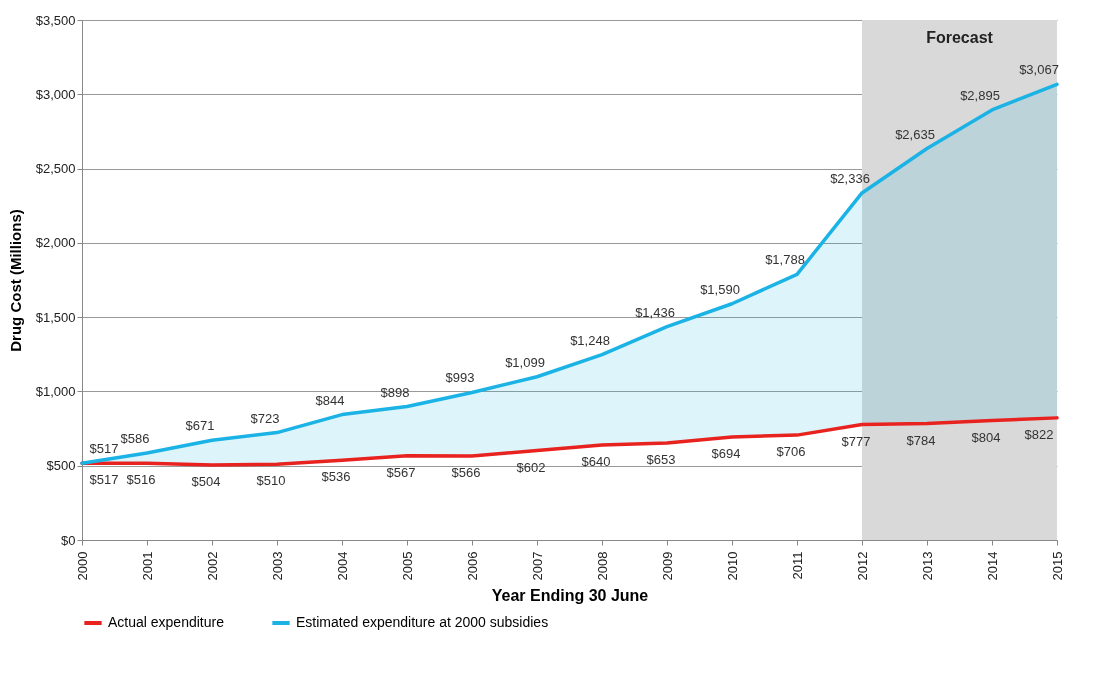 The height and width of the screenshot is (695, 1114). I want to click on x-tick-label: 2010, so click(732, 566).